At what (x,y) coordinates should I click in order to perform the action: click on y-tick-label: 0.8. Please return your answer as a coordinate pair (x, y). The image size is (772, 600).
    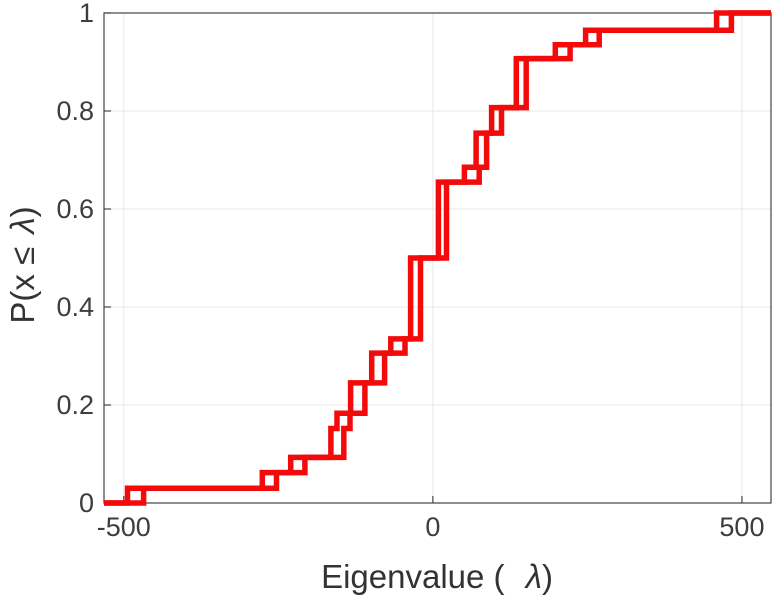
    Looking at the image, I should click on (75, 111).